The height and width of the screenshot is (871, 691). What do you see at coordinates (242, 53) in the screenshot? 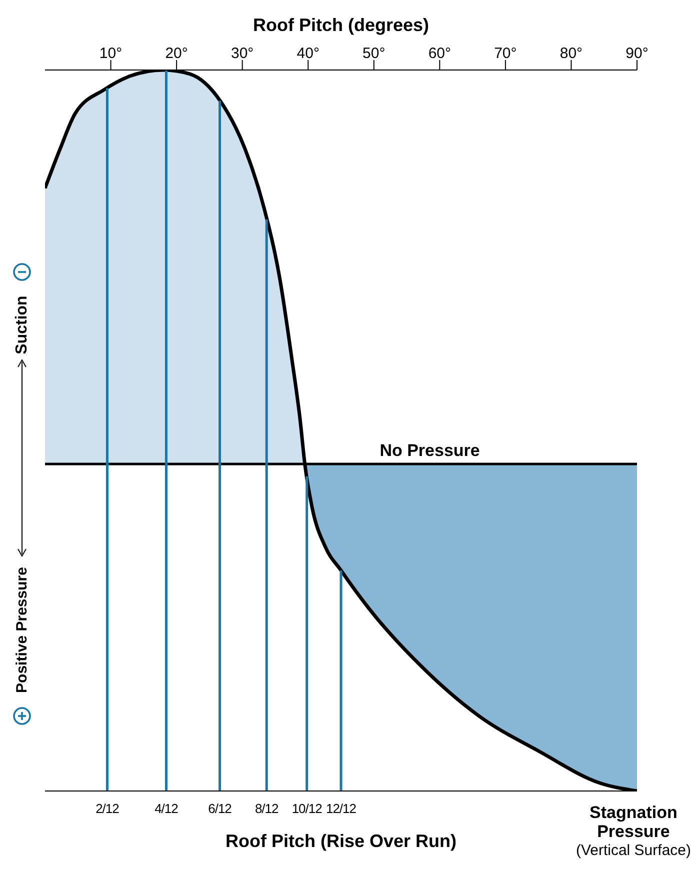
I see `x-tick-label: 30°` at bounding box center [242, 53].